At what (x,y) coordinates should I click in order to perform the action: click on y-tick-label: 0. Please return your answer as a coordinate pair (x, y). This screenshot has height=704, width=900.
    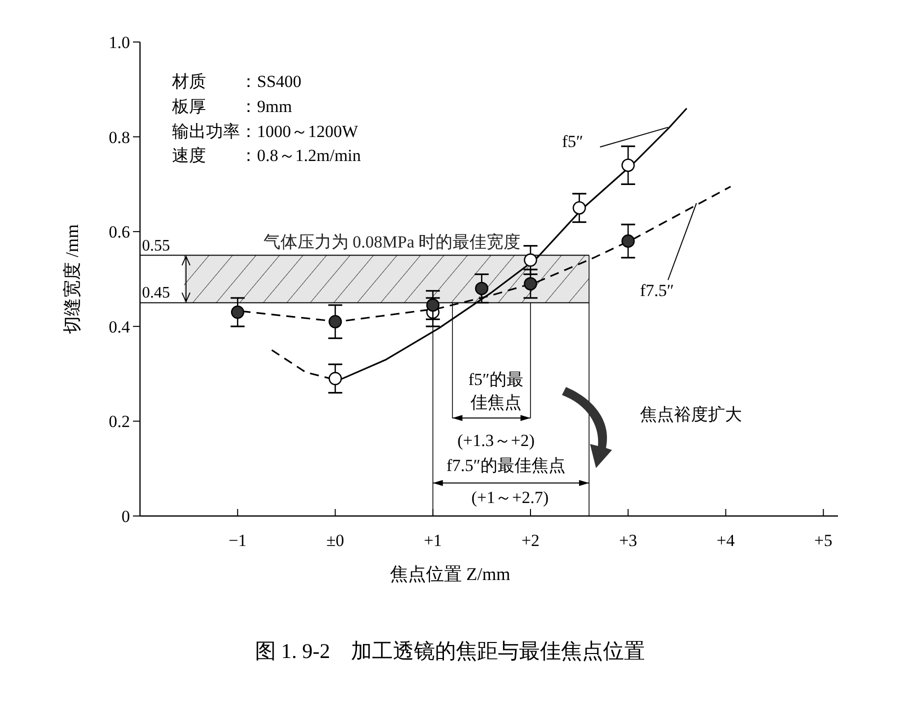
    Looking at the image, I should click on (126, 516).